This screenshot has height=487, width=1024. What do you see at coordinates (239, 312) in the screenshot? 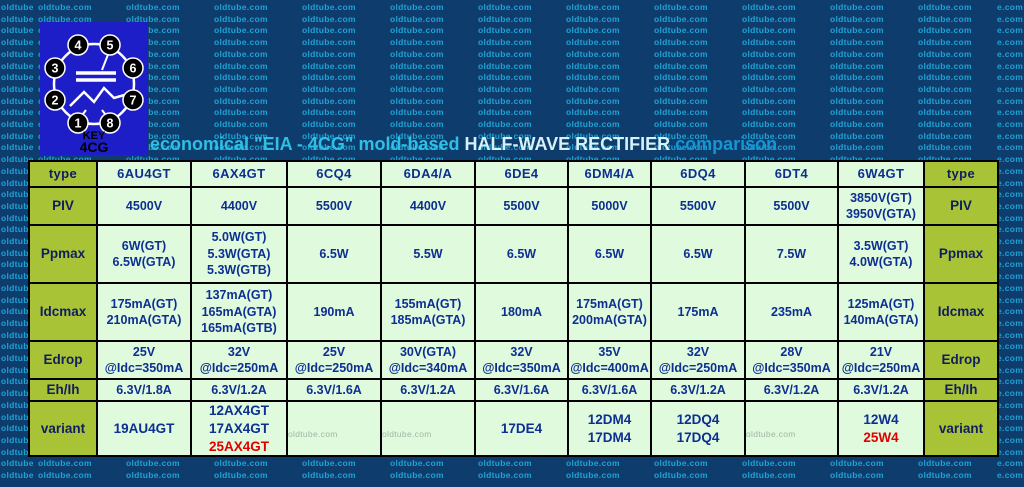
I see `cell-Idcmax-6AX4GT: 137mA(GT) 165mA(GTA) 165mA(GTB)` at bounding box center [239, 312].